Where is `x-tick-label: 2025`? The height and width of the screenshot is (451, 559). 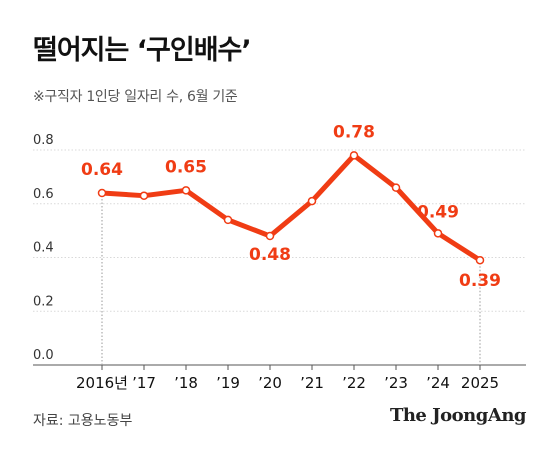
x-tick-label: 2025 is located at coordinates (480, 383).